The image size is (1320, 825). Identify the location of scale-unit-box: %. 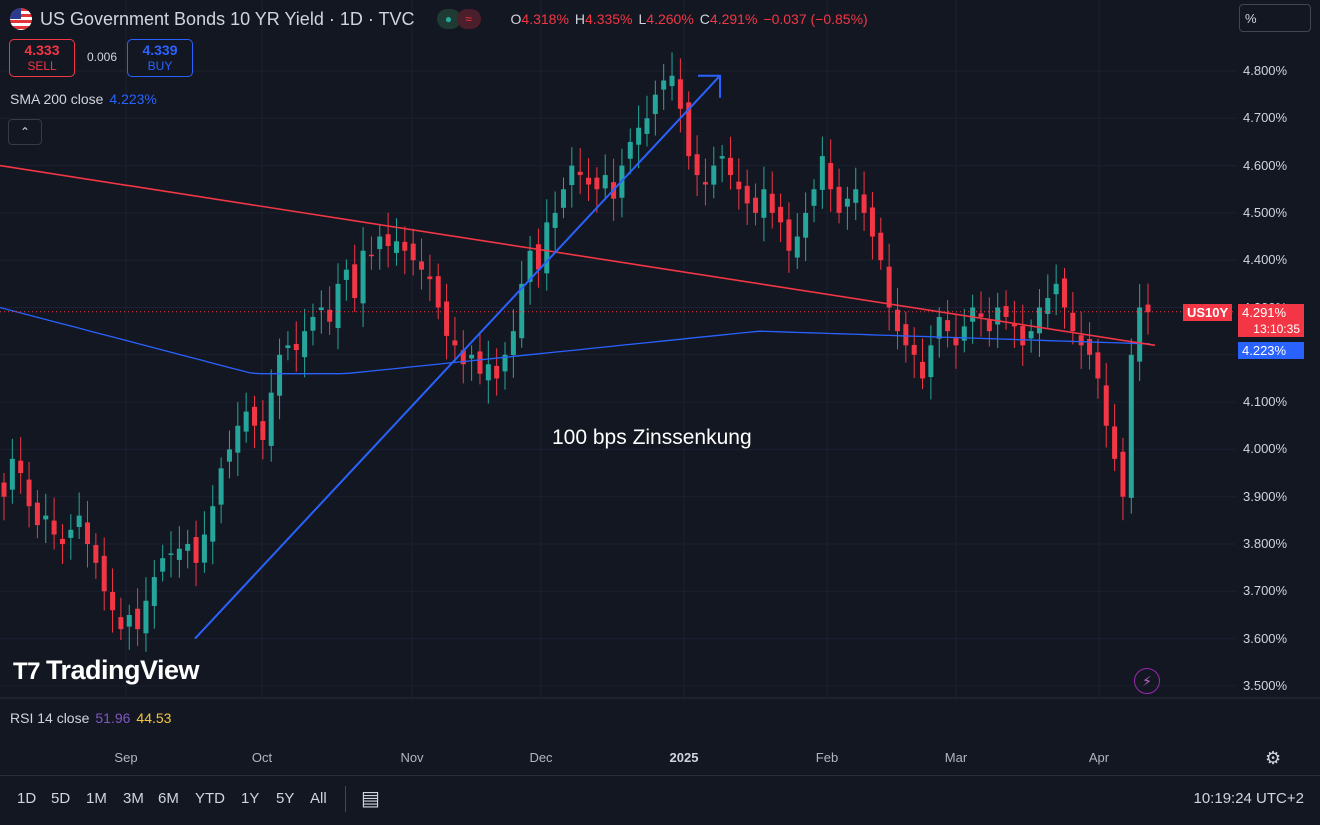
(1275, 18).